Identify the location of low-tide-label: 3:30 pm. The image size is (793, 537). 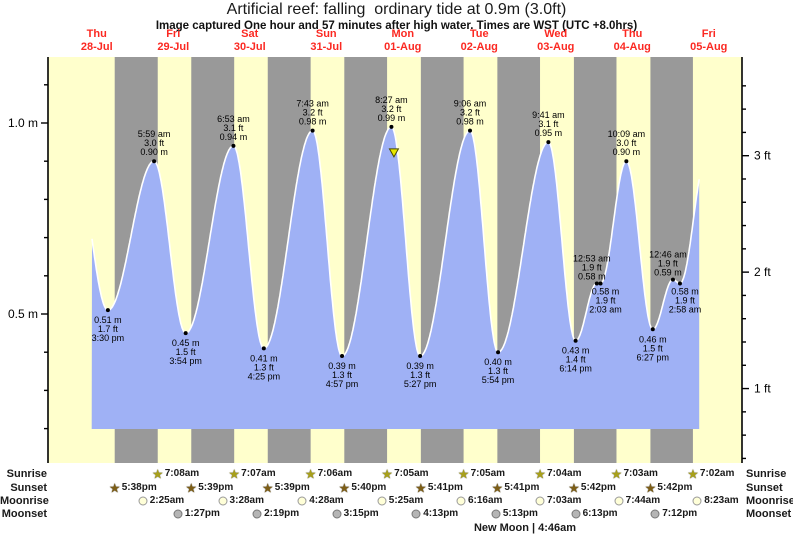
(108, 338).